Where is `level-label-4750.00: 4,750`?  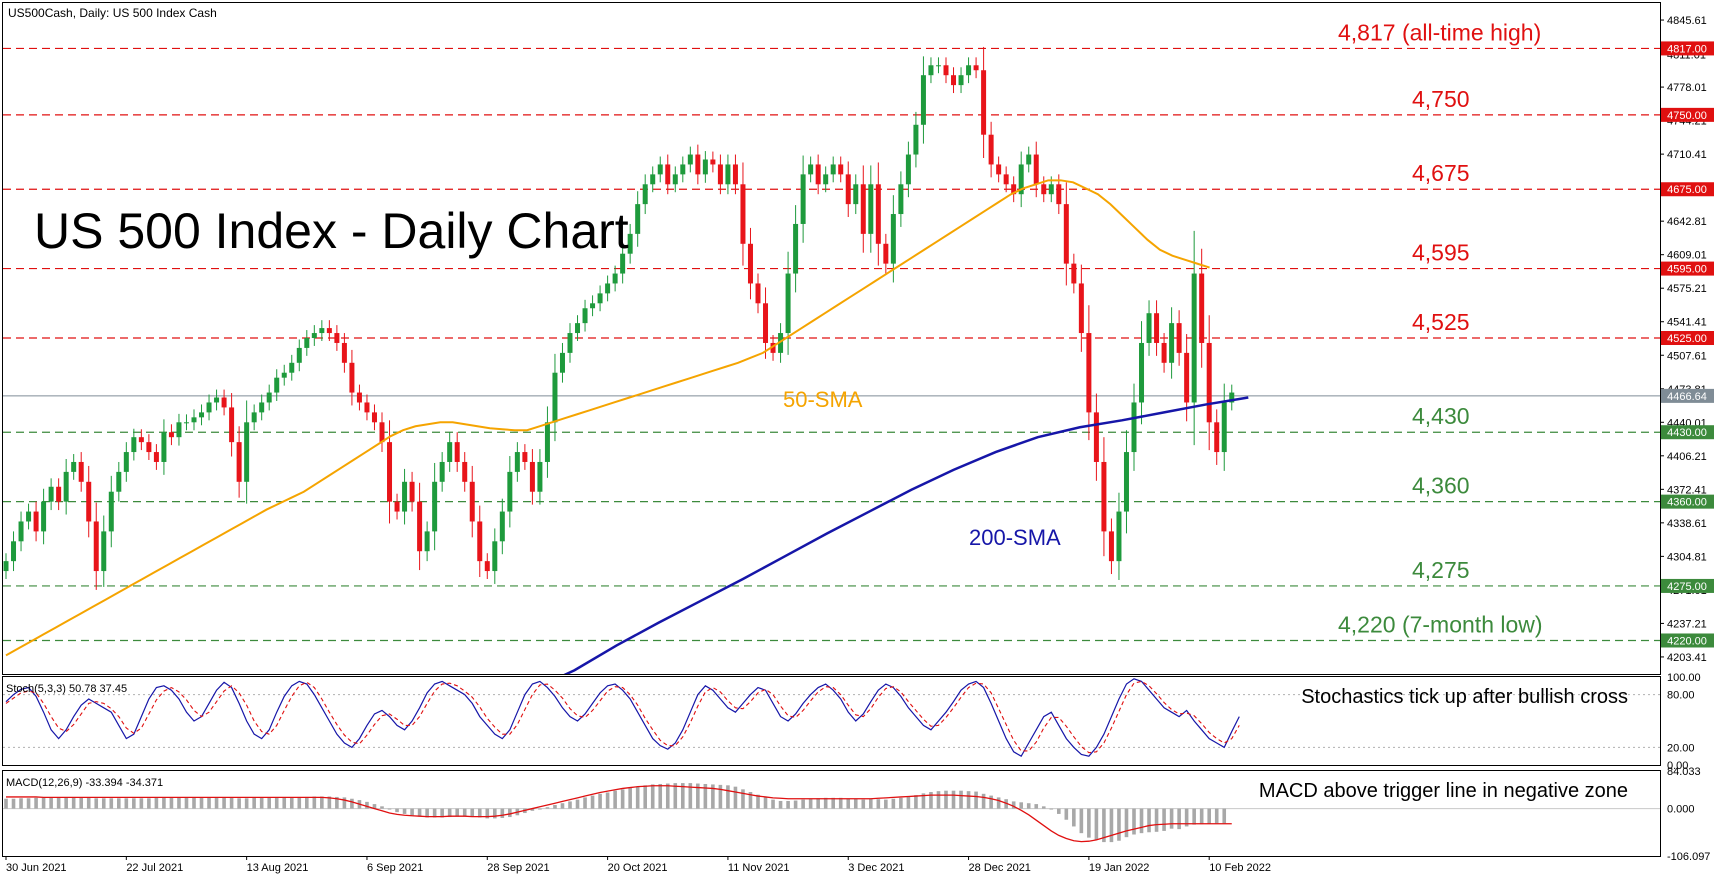 level-label-4750.00: 4,750 is located at coordinates (1441, 99).